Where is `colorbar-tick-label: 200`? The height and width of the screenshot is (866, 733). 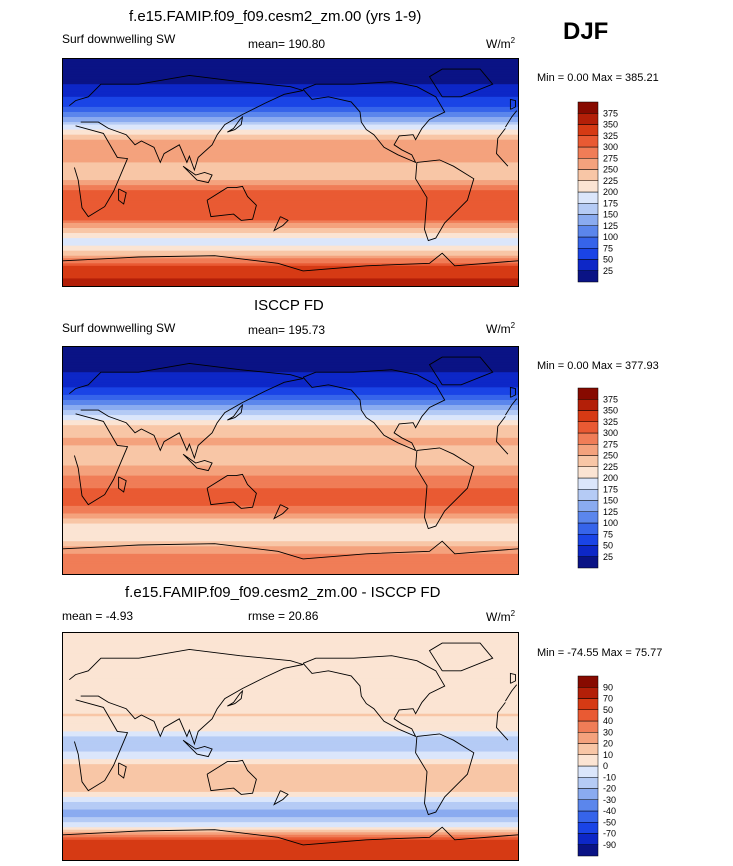
colorbar-tick-label: 200 is located at coordinates (610, 478).